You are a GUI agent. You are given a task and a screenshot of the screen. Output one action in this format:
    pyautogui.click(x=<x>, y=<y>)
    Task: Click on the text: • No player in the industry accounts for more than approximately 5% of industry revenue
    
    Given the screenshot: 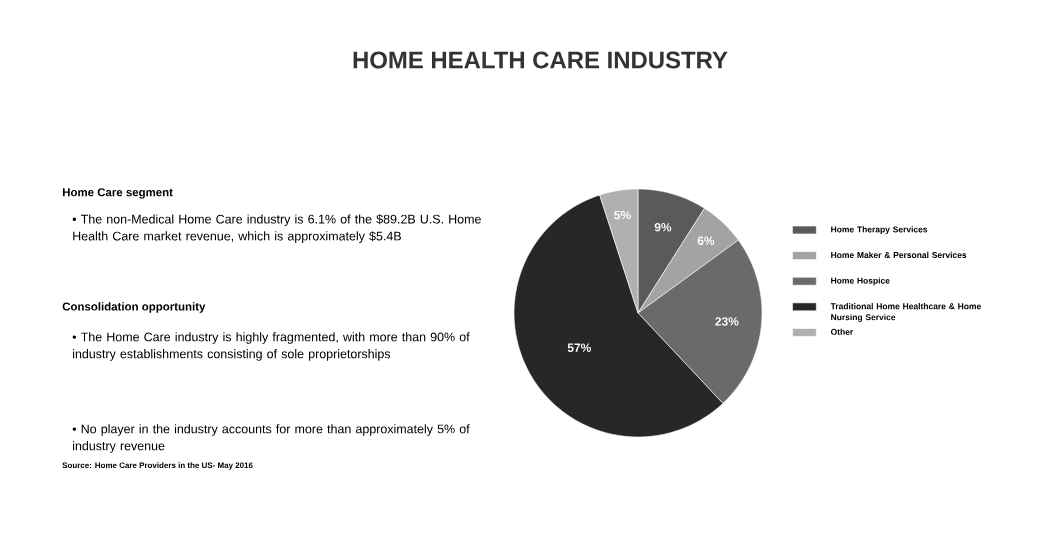 What is the action you would take?
    pyautogui.click(x=271, y=438)
    